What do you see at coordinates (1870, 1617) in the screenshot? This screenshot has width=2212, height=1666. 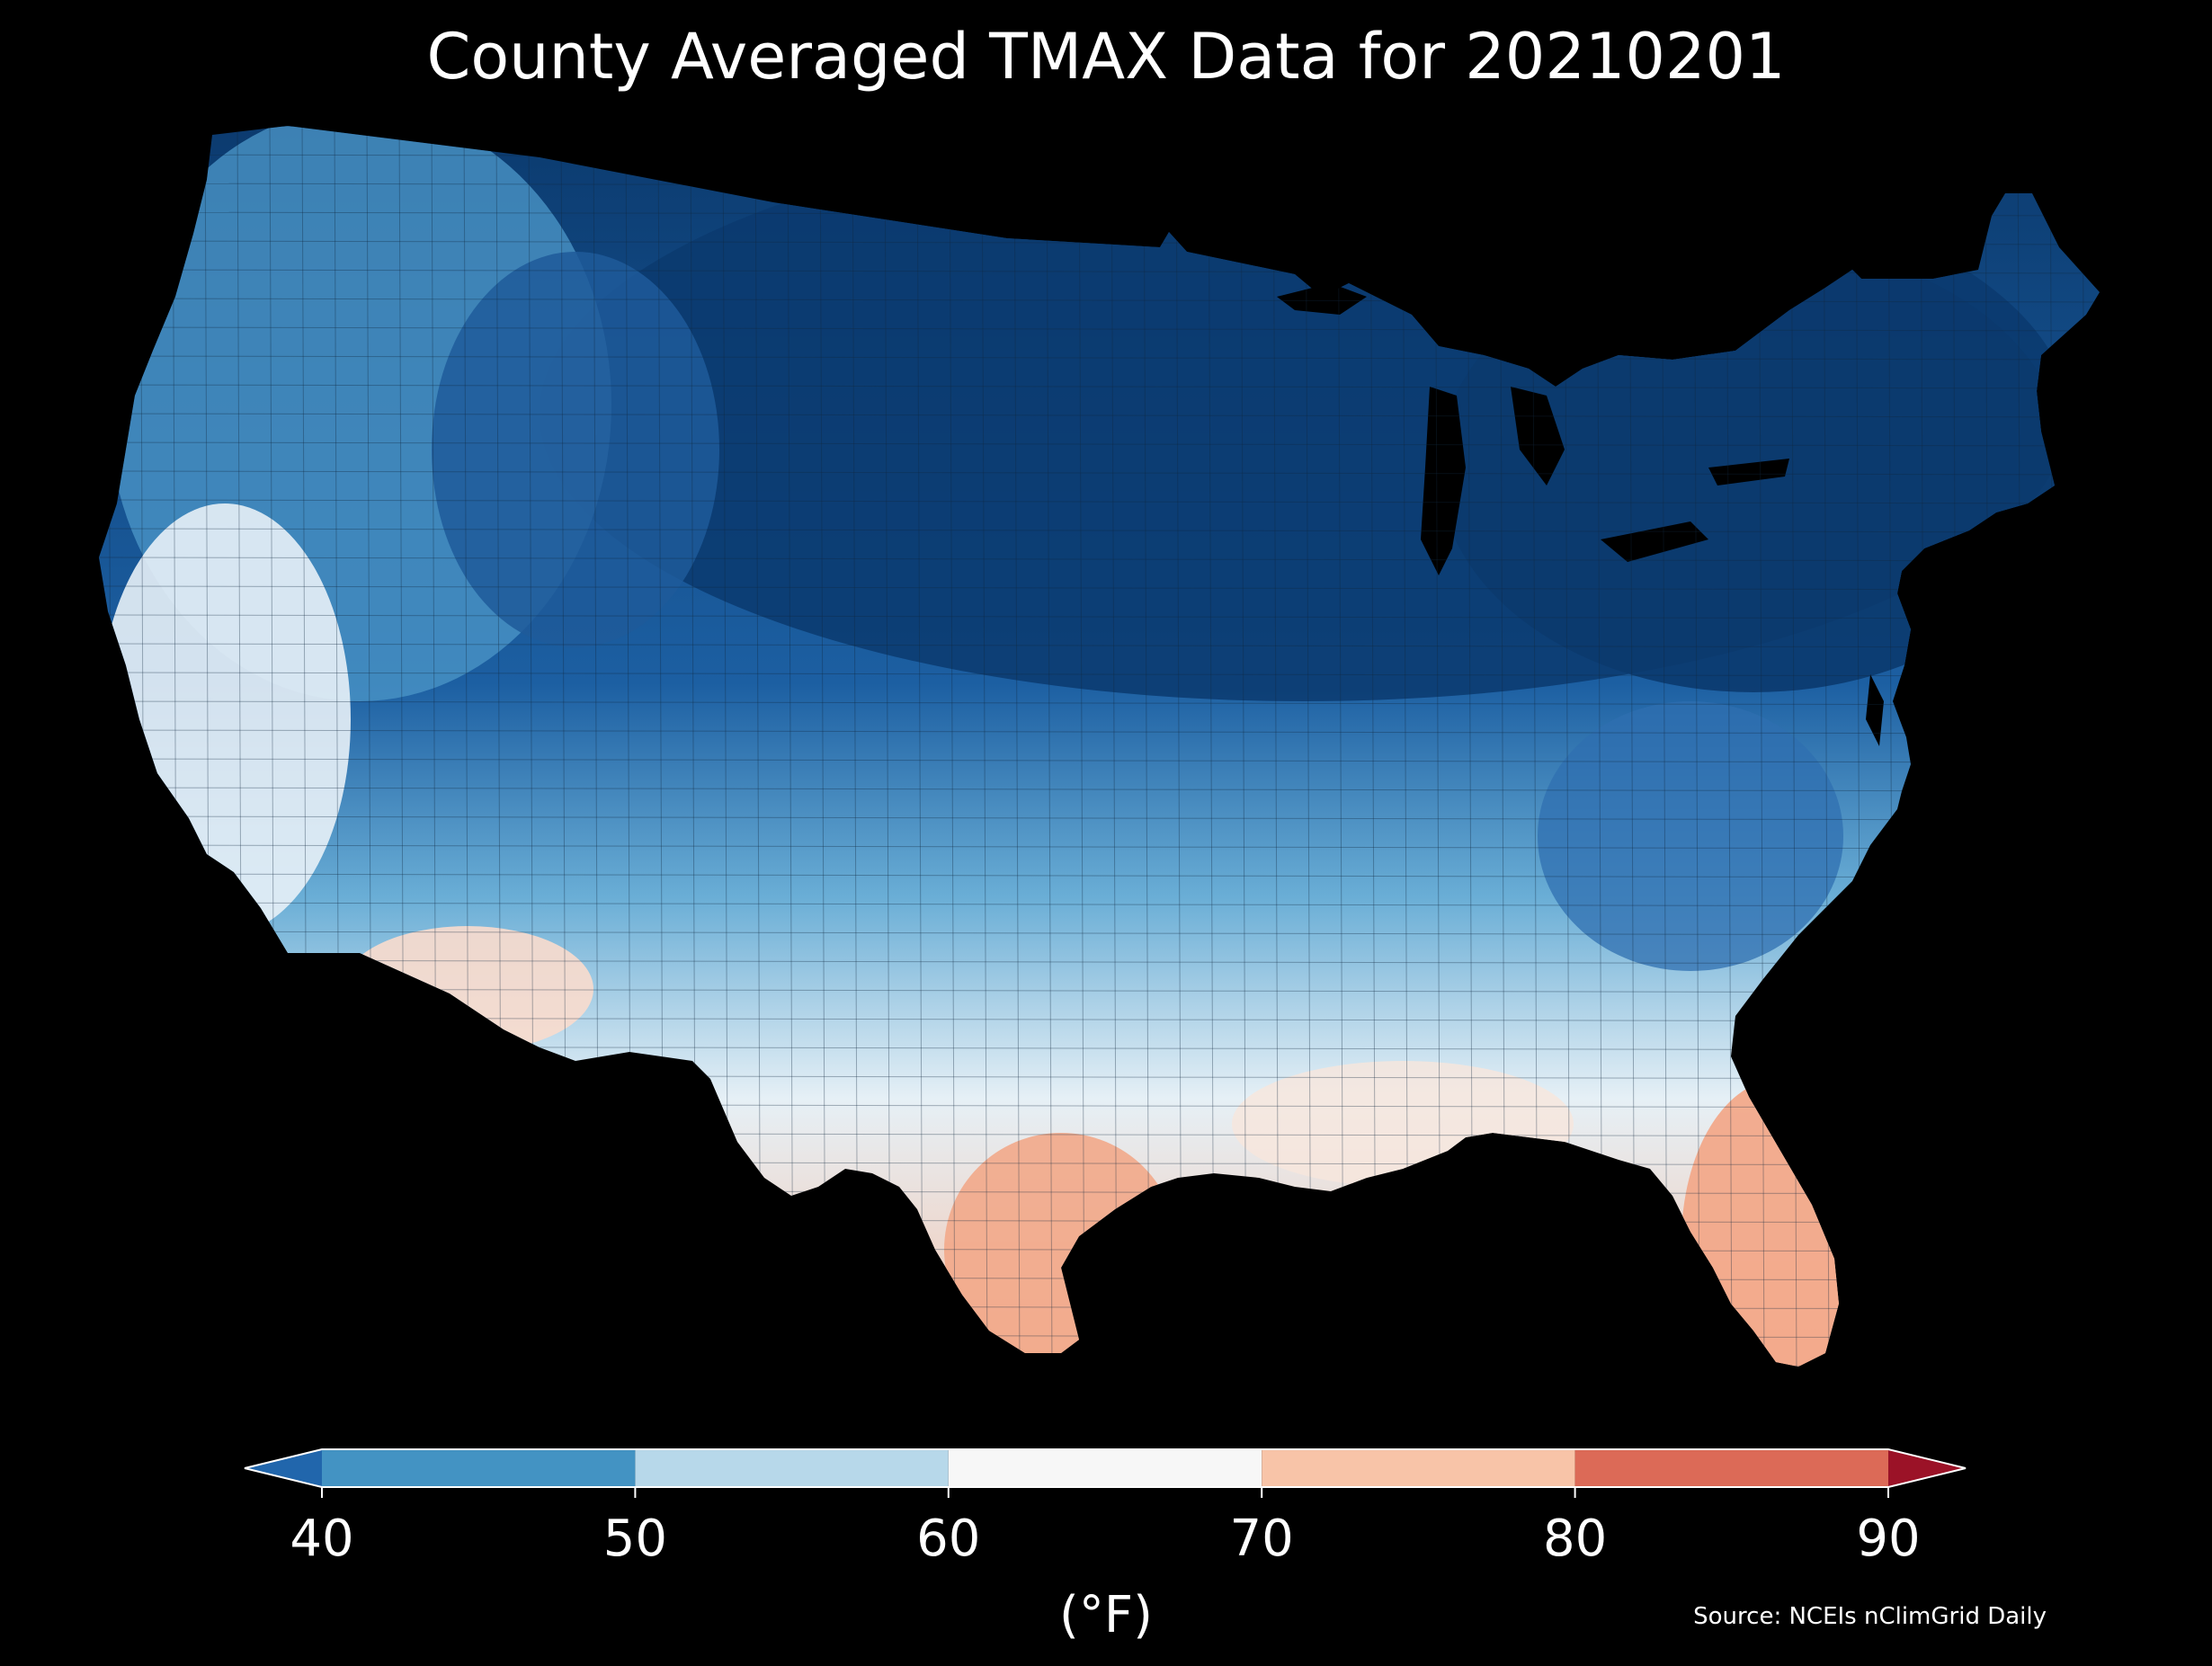 I see `source-credit: Source: NCEIs nClimGrid Daily` at bounding box center [1870, 1617].